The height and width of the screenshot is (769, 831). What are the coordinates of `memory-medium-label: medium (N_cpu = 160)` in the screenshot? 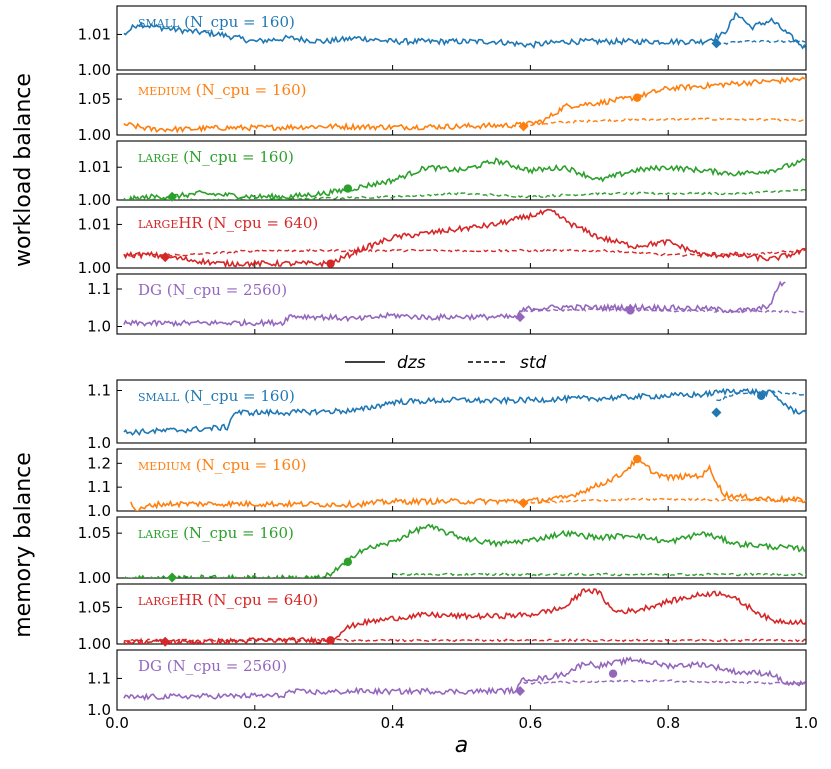 It's located at (222, 465).